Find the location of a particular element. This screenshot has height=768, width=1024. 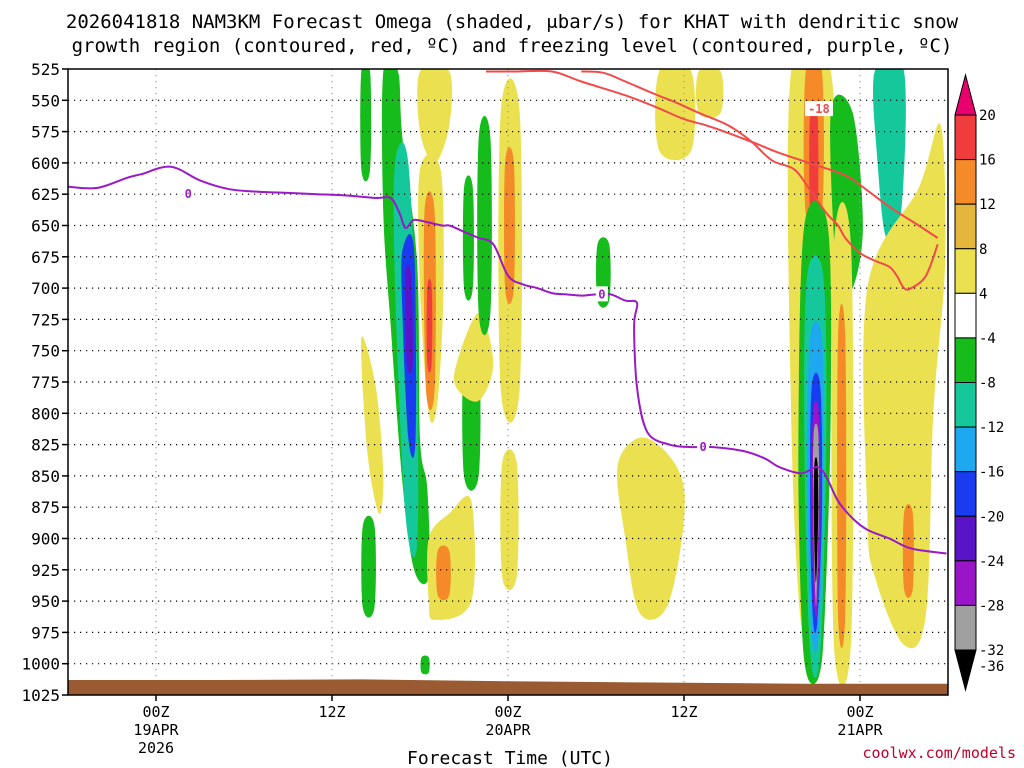

omega-area-orange-far-right is located at coordinates (908, 551).